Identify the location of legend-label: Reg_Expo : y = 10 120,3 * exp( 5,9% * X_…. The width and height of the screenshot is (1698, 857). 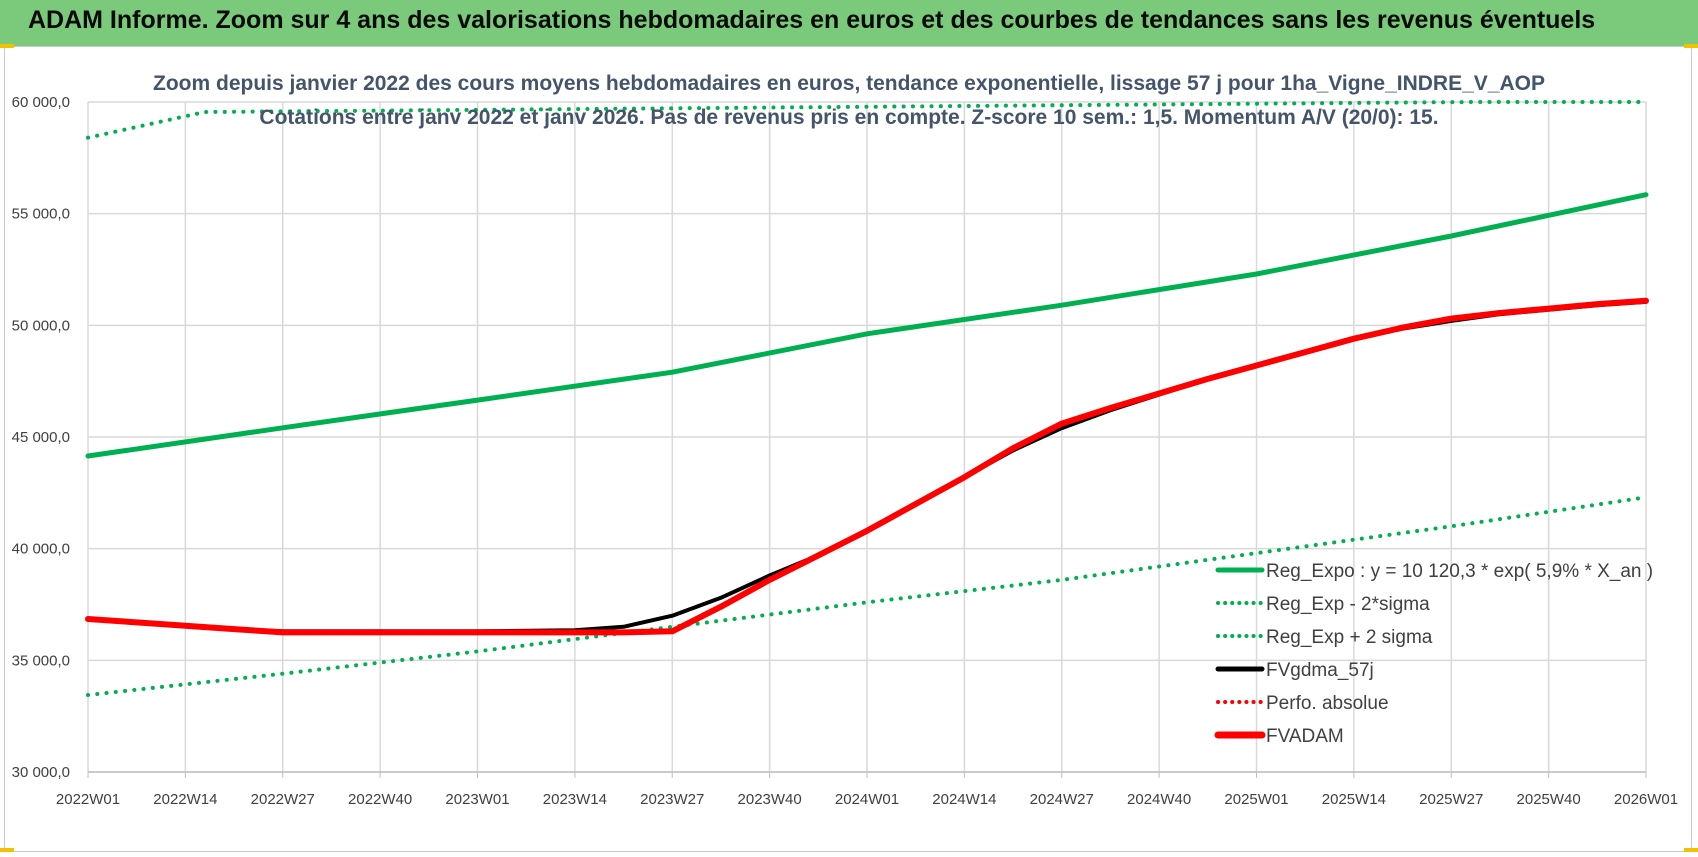
(1459, 571).